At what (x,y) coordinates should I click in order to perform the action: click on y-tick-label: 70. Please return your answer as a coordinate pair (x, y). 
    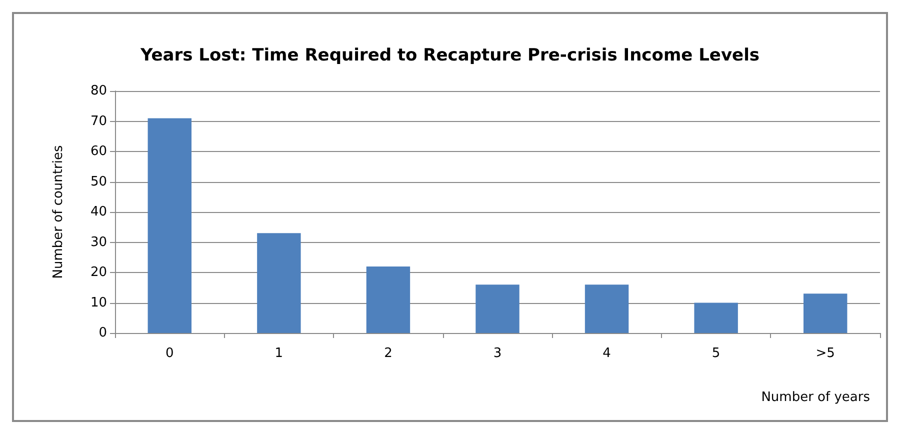
    Looking at the image, I should click on (98, 121).